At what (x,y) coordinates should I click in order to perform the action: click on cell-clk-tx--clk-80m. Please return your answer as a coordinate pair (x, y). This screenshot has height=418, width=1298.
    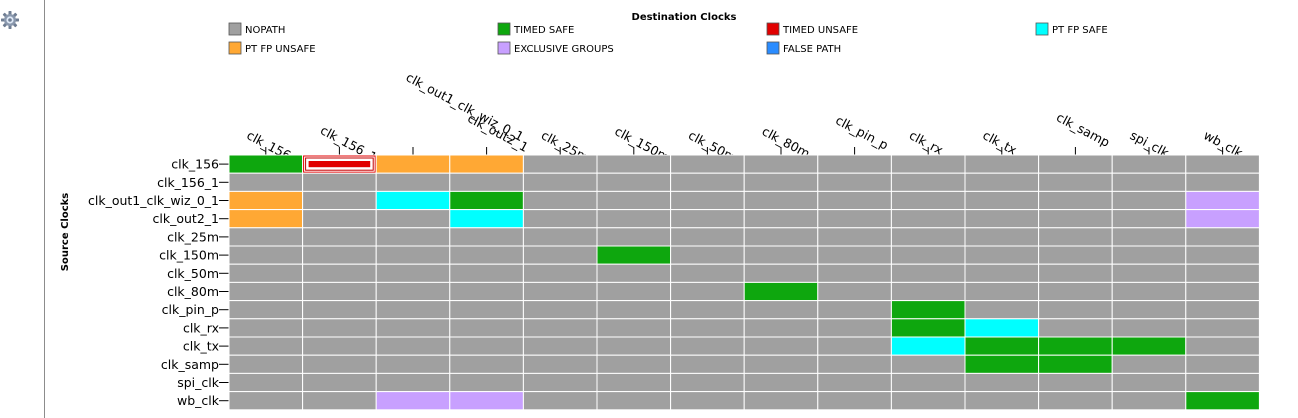
    Looking at the image, I should click on (781, 346).